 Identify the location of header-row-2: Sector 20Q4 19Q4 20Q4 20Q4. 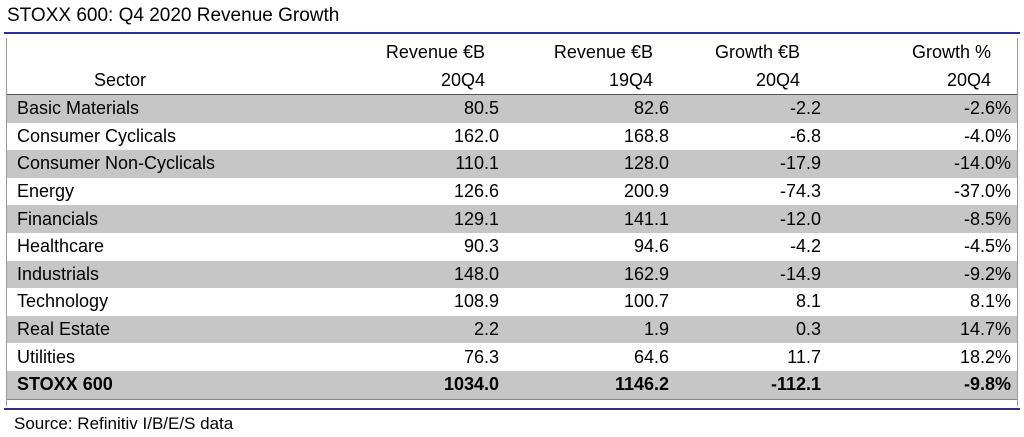
(512, 80).